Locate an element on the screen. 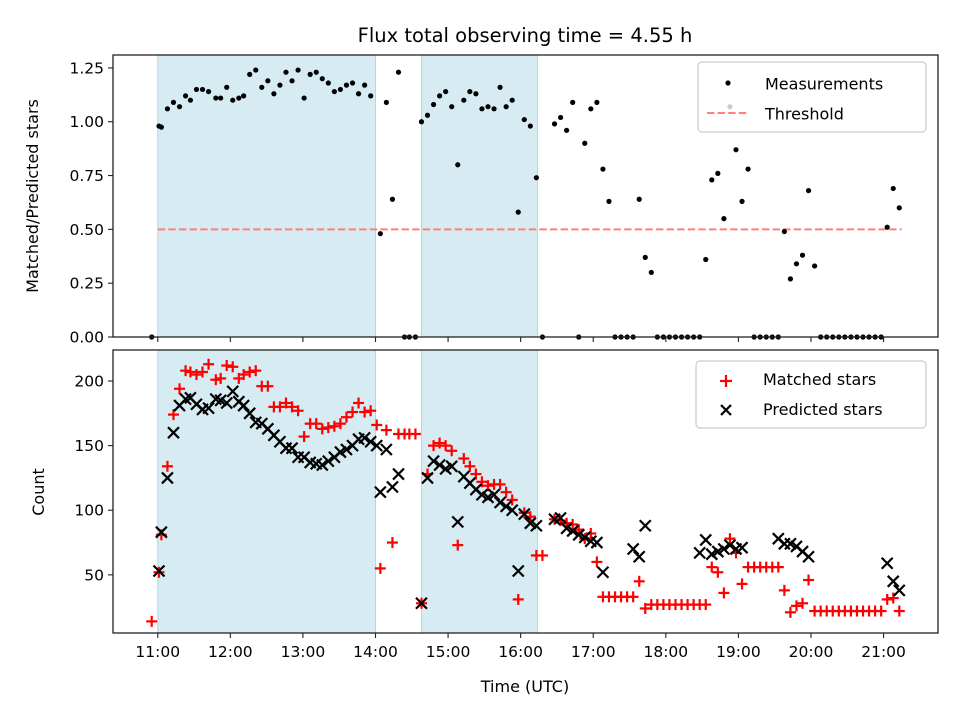 This screenshot has height=720, width=960. x-tick-label: 15:00 is located at coordinates (448, 652).